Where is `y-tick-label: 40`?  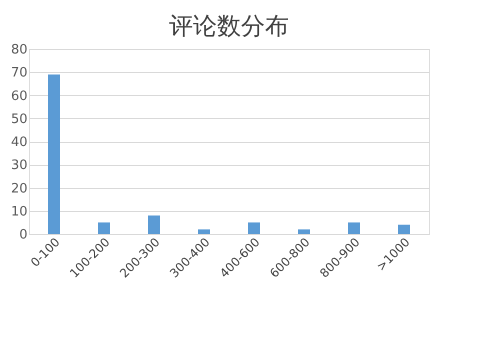
y-tick-label: 40 is located at coordinates (19, 142).